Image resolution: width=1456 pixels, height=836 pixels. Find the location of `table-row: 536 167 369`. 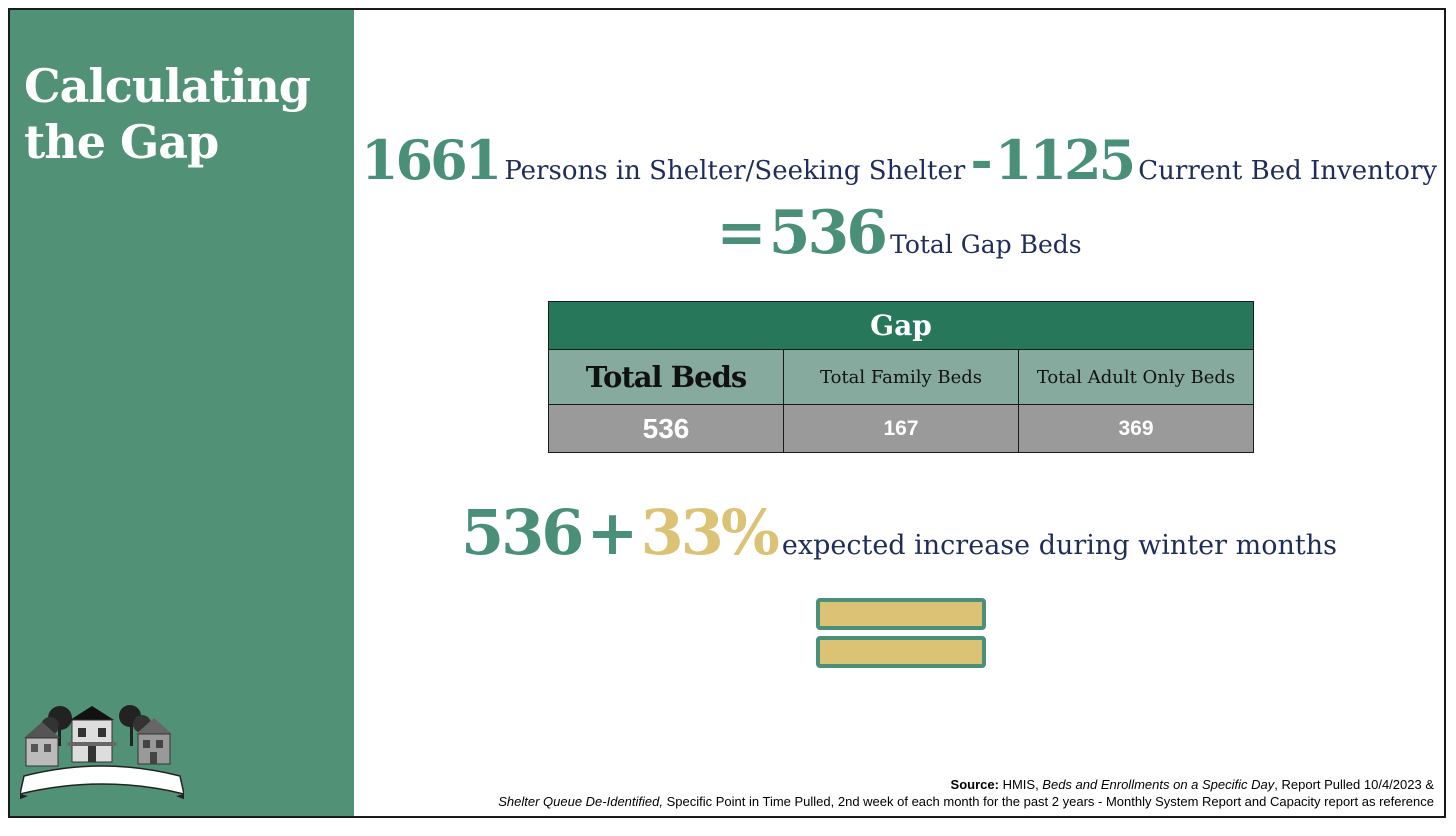

table-row: 536 167 369 is located at coordinates (901, 428).